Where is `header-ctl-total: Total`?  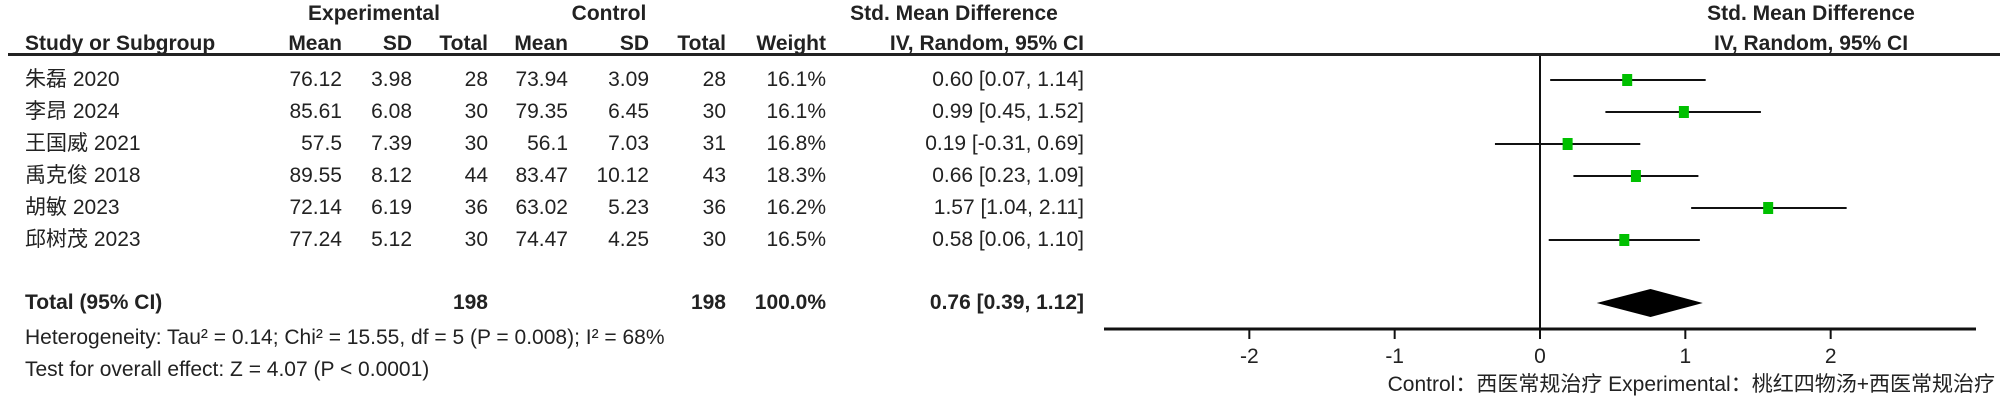 header-ctl-total: Total is located at coordinates (701, 43).